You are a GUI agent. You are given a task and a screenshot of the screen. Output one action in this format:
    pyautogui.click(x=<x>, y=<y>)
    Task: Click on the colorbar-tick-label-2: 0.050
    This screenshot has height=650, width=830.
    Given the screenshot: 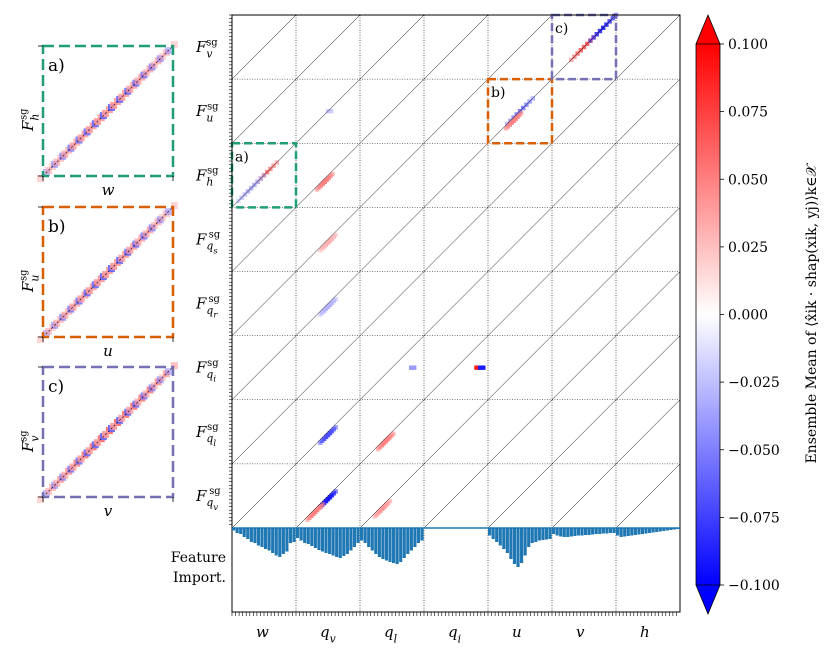 What is the action you would take?
    pyautogui.click(x=748, y=180)
    